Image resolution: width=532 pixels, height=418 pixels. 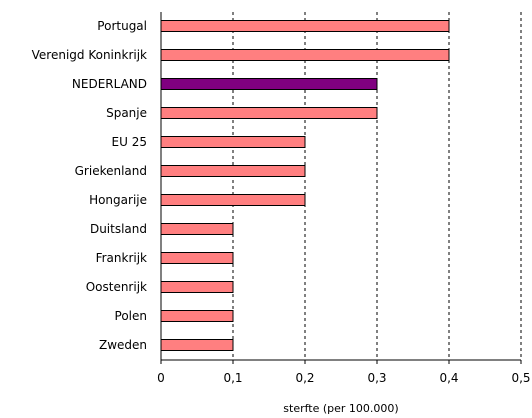 What do you see at coordinates (232, 378) in the screenshot?
I see `x-tick-label: 0,1` at bounding box center [232, 378].